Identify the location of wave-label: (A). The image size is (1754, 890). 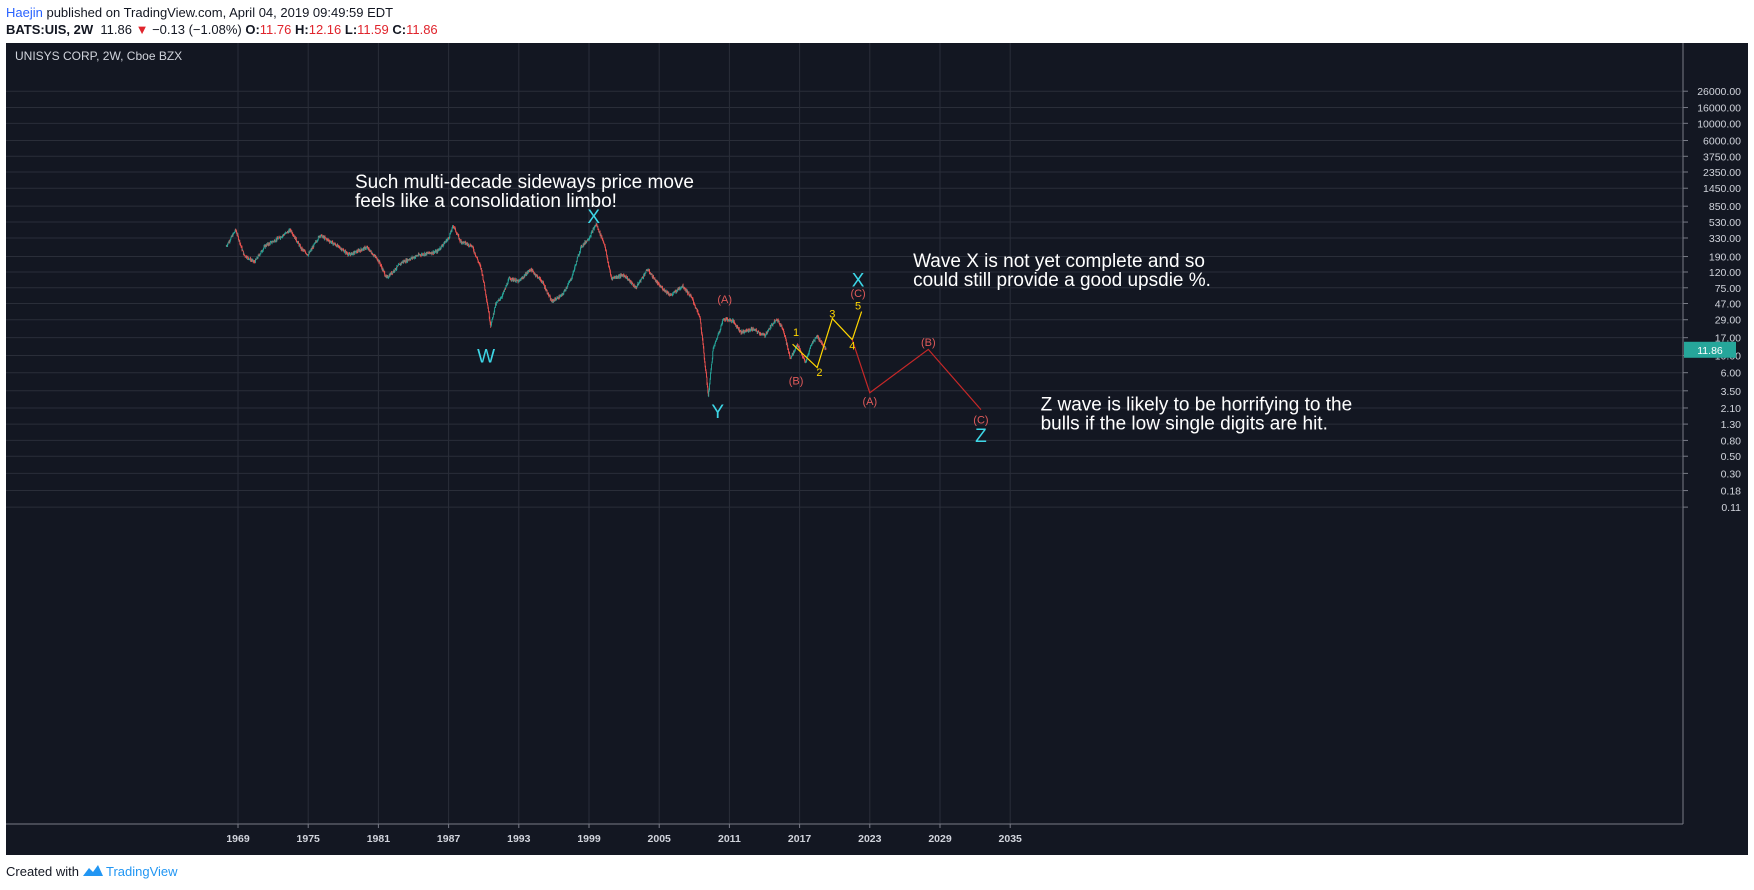
(869, 402).